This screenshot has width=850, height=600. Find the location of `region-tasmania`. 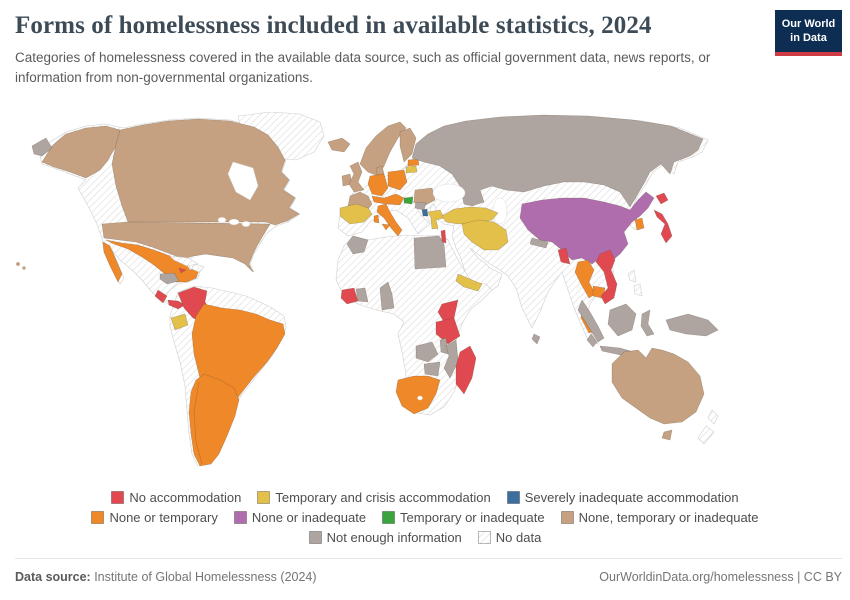

region-tasmania is located at coordinates (667, 435).